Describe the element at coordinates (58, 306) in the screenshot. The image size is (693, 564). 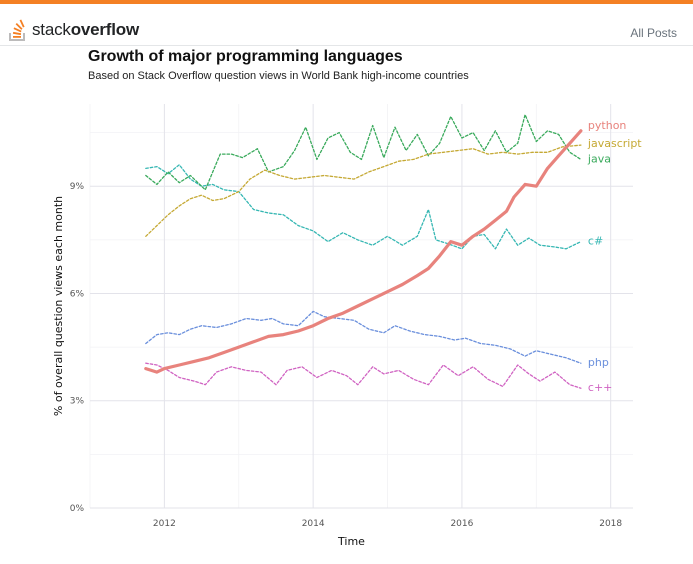
I see `y-axis-title: % of overall question views each month` at that location.